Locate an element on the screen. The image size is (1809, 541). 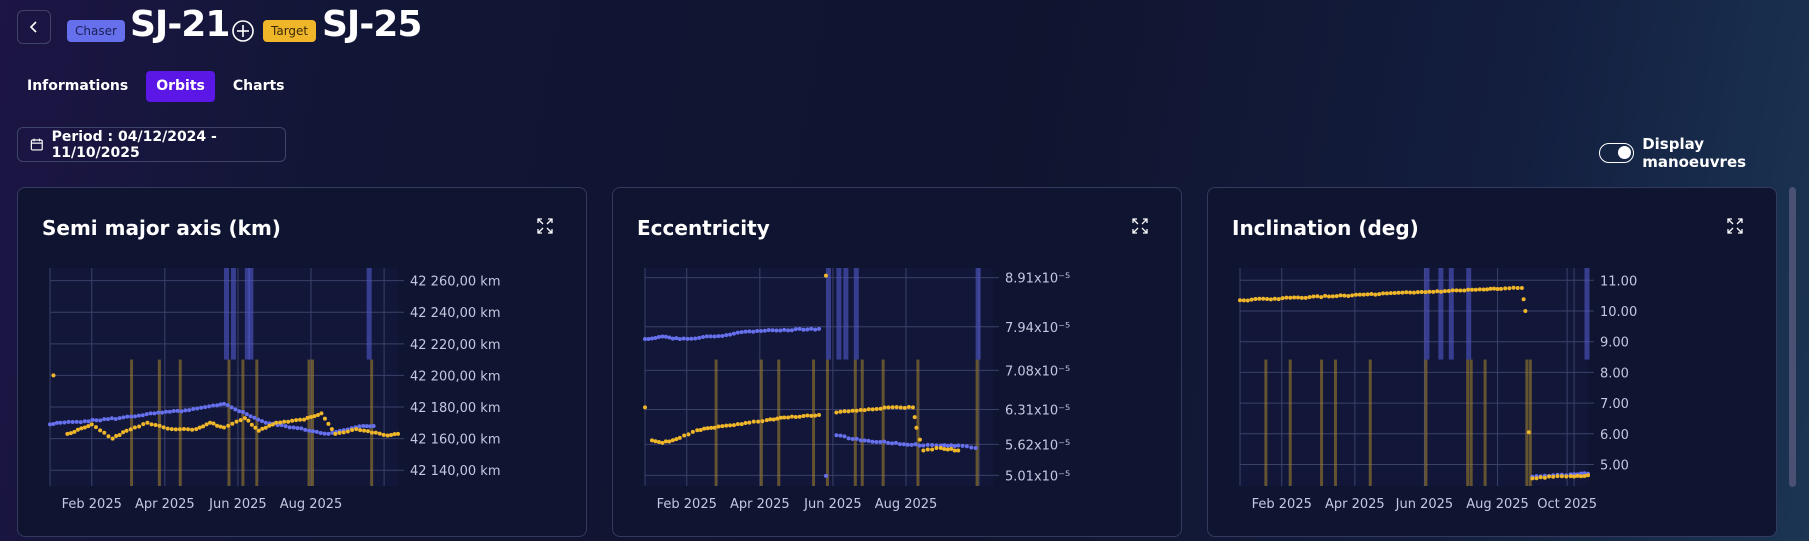
tab-bar: Informations Orbits Charts is located at coordinates (160, 86).